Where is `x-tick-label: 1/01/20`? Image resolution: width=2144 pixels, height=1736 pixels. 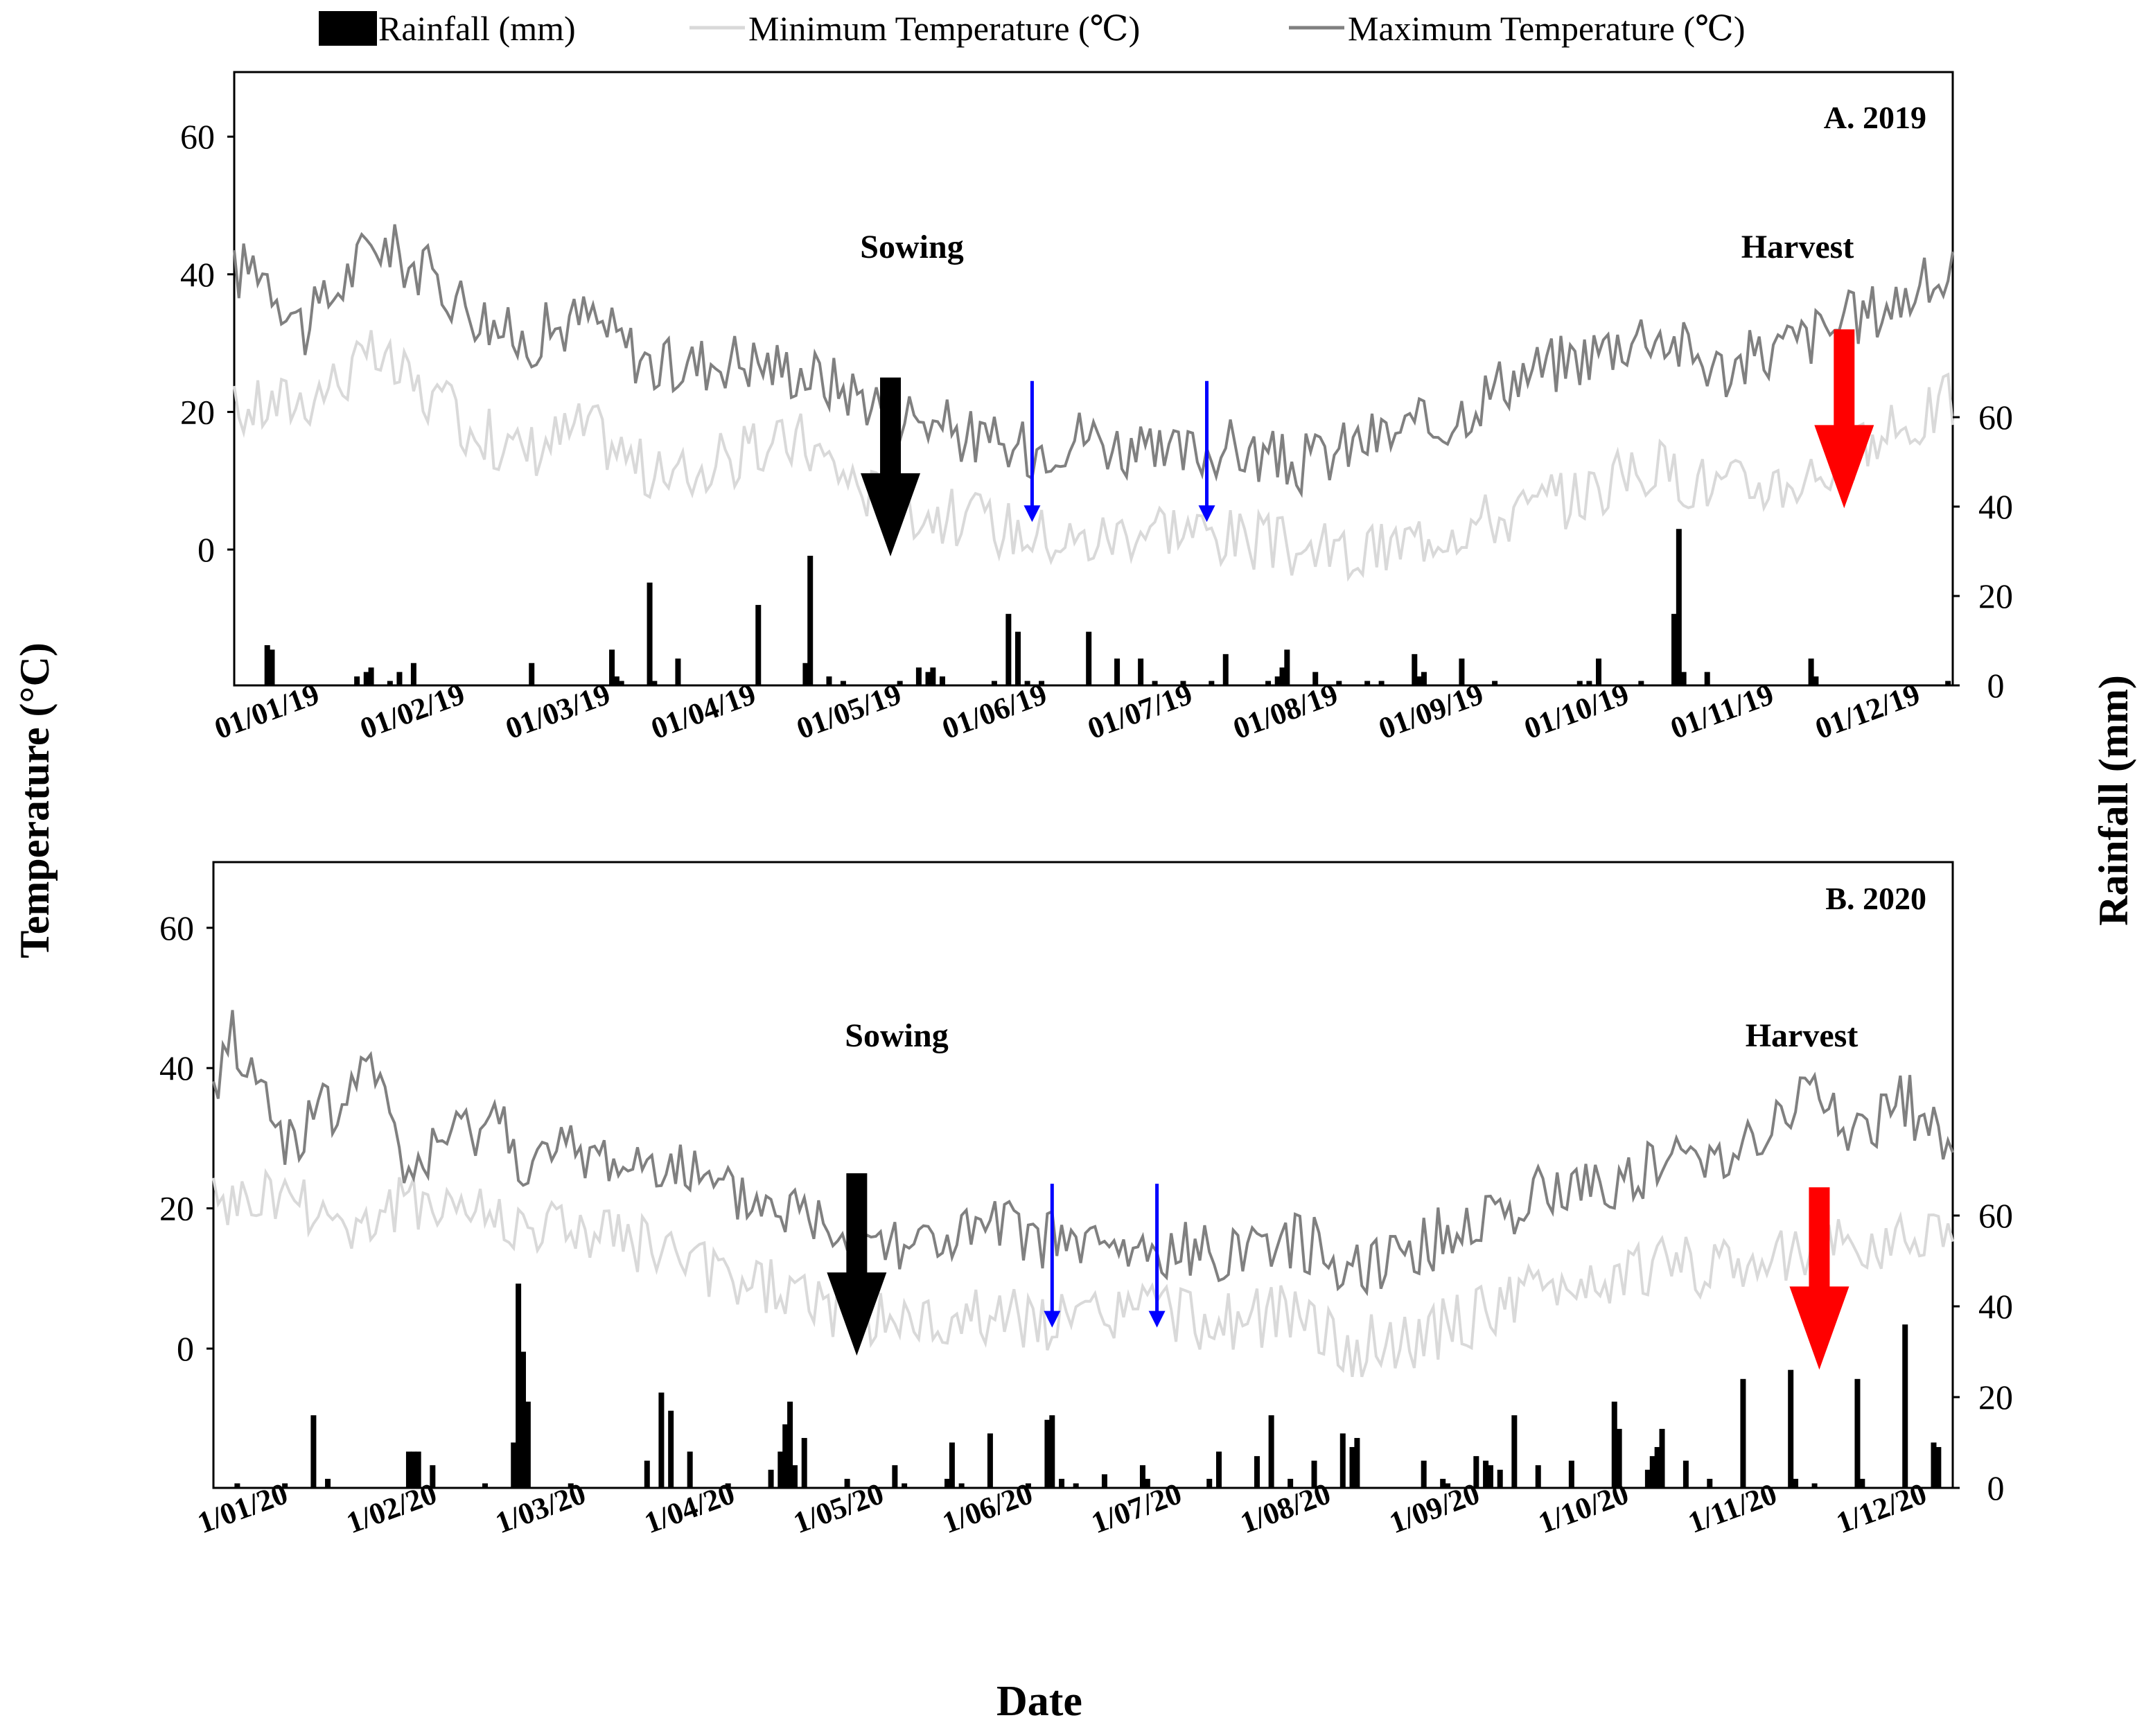
x-tick-label: 1/01/20 is located at coordinates (243, 1508).